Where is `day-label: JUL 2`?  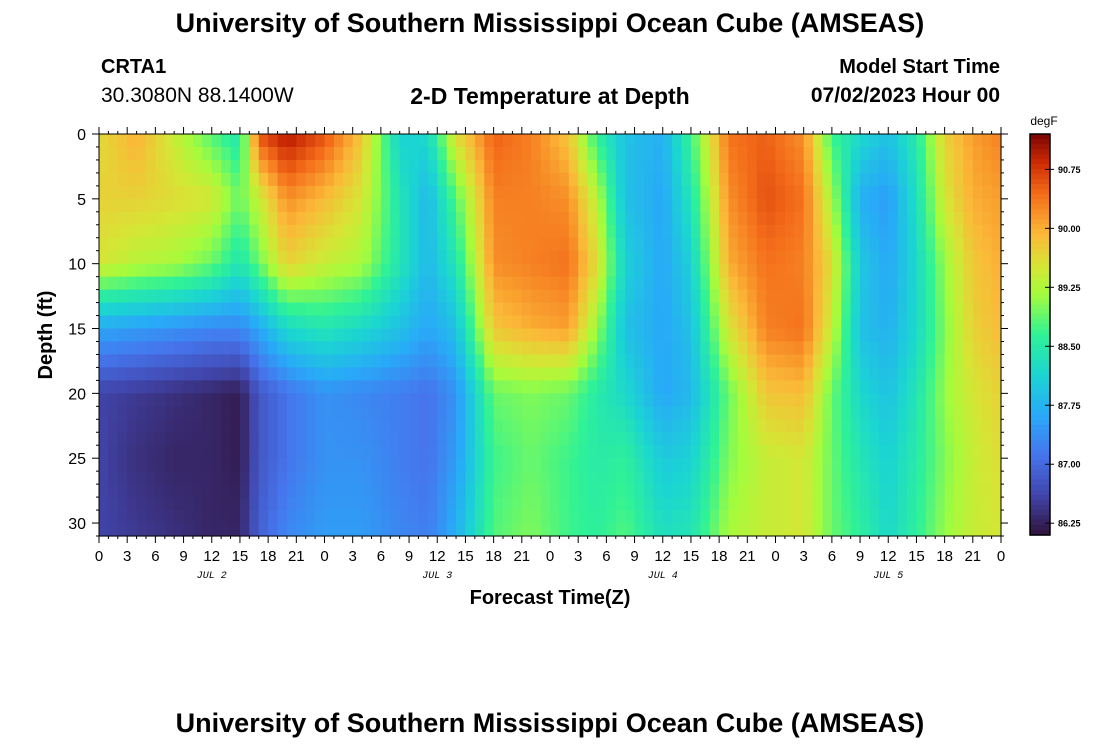 day-label: JUL 2 is located at coordinates (212, 576).